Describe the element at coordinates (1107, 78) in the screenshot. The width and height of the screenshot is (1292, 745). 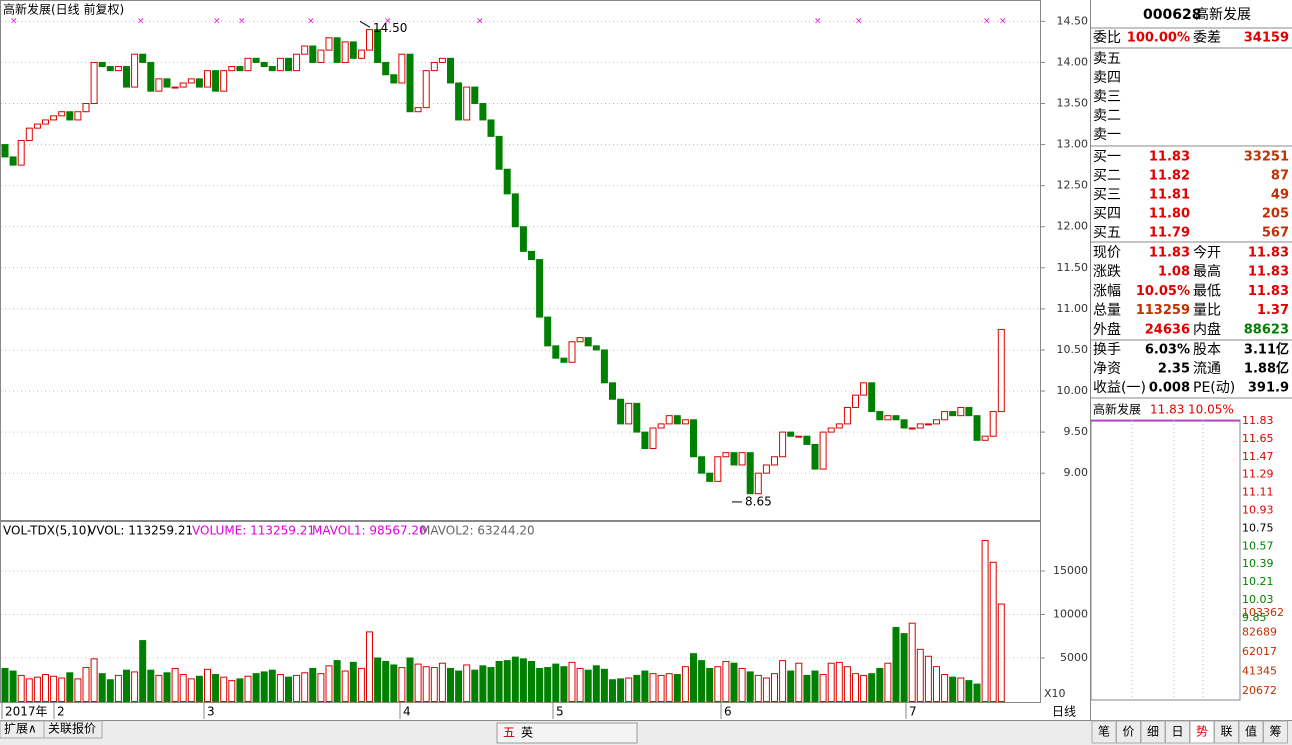
I see `sell-label: 卖四` at that location.